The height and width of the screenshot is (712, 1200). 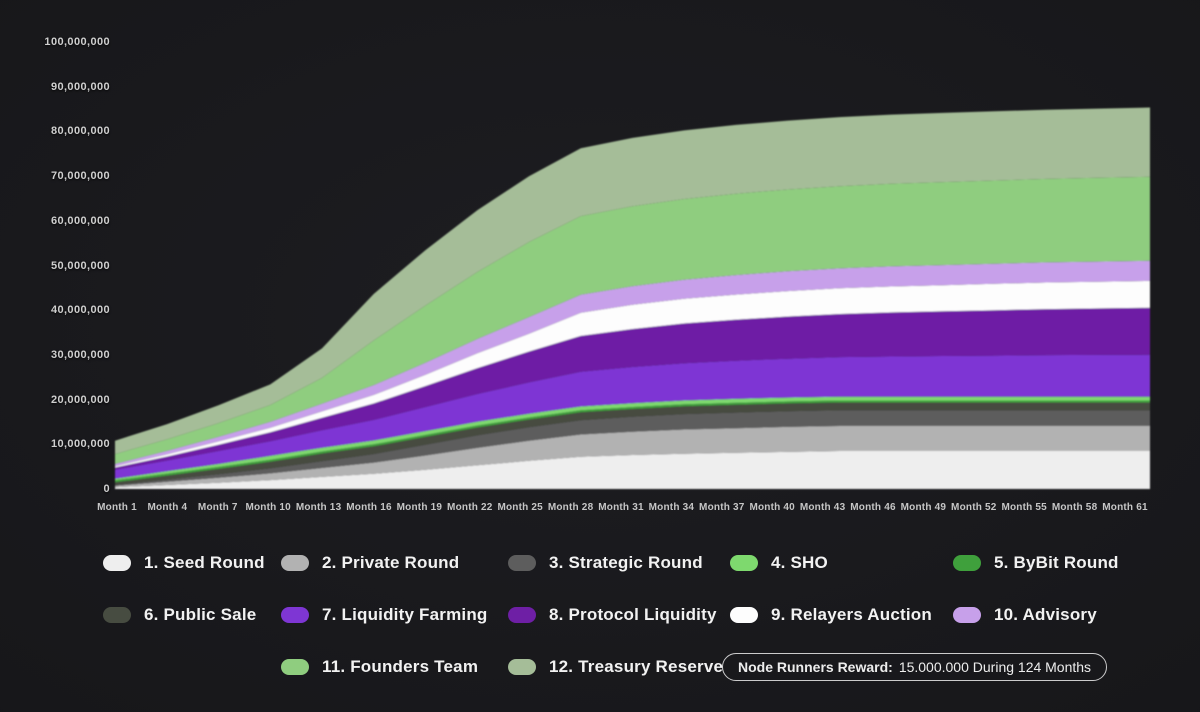 I want to click on x-axis-tick: Month 28, so click(x=570, y=507).